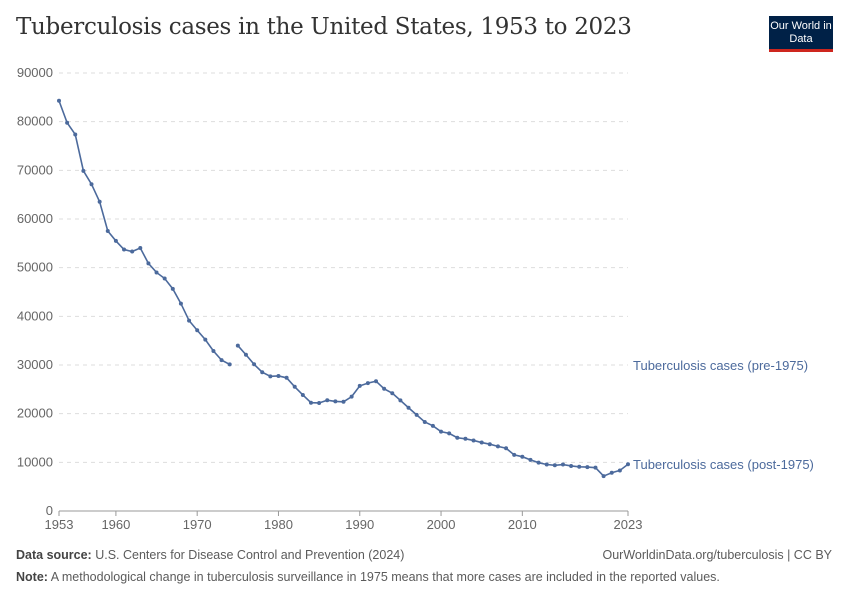 The image size is (850, 600). I want to click on x-tick-label: 2023, so click(628, 524).